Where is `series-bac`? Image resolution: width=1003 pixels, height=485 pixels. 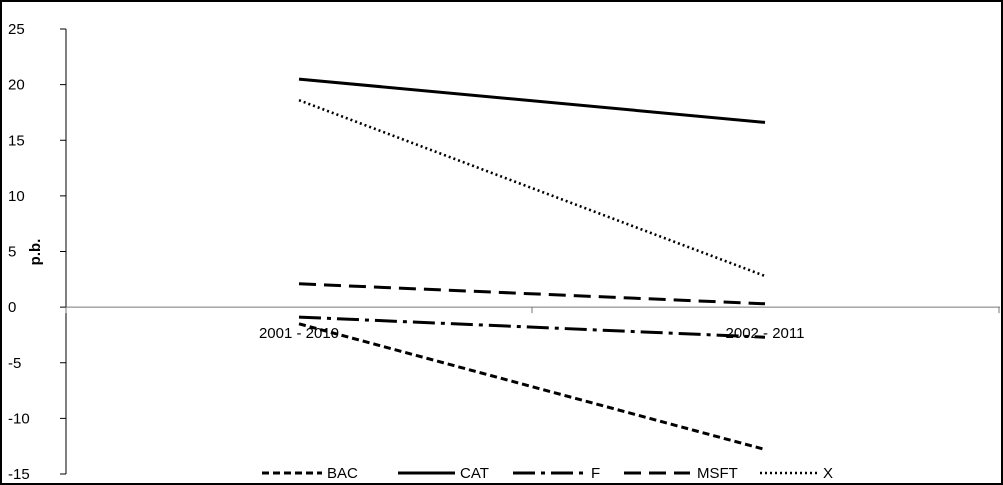 series-bac is located at coordinates (532, 386).